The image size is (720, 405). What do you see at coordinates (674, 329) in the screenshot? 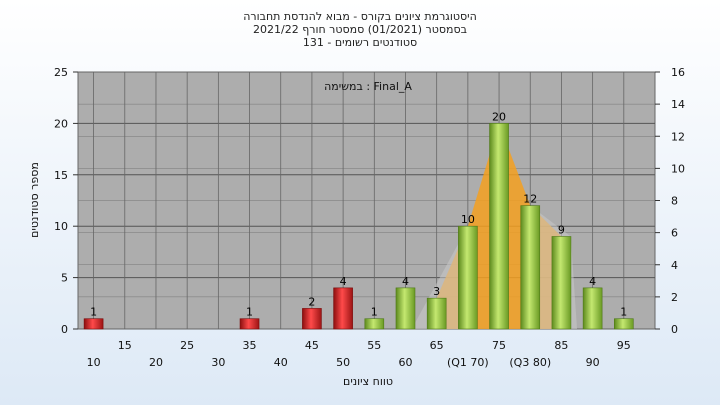
I see `y2-tick-label: 0` at bounding box center [674, 329].